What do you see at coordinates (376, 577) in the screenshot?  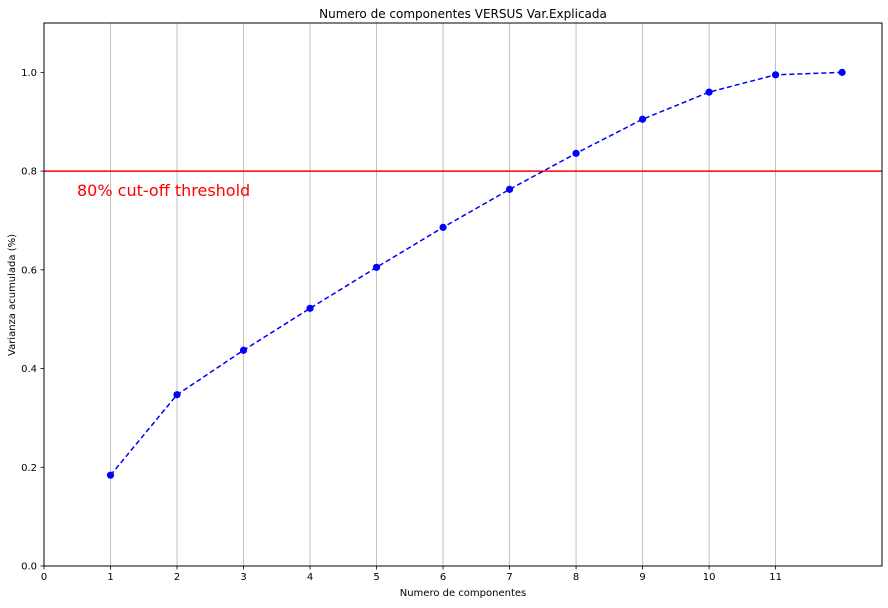 I see `x-tick-label: 5` at bounding box center [376, 577].